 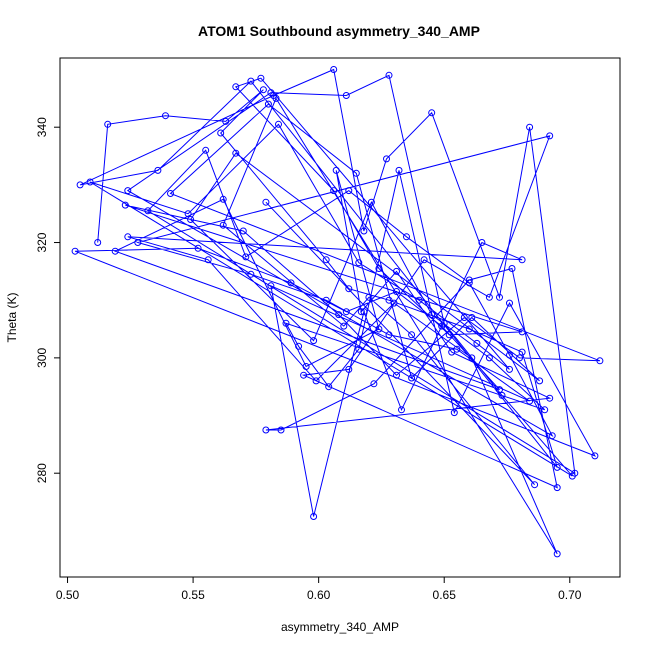 What do you see at coordinates (42, 358) in the screenshot?
I see `y-tick-label: 300` at bounding box center [42, 358].